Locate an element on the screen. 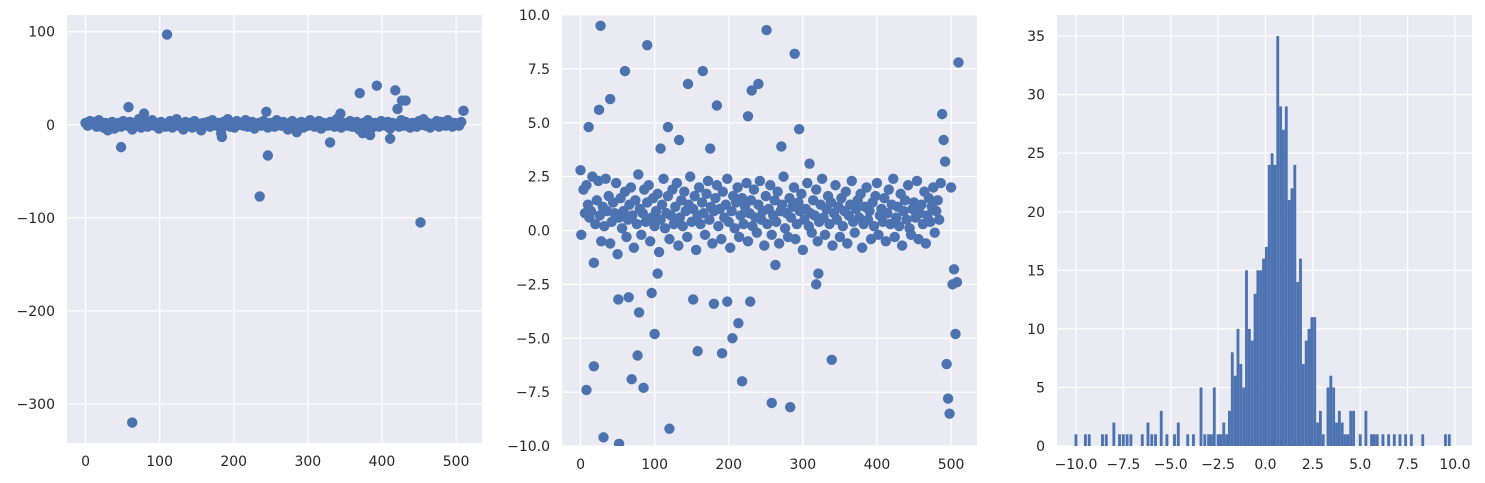 The image size is (1485, 483). y-tick-label: 5 is located at coordinates (1040, 388).